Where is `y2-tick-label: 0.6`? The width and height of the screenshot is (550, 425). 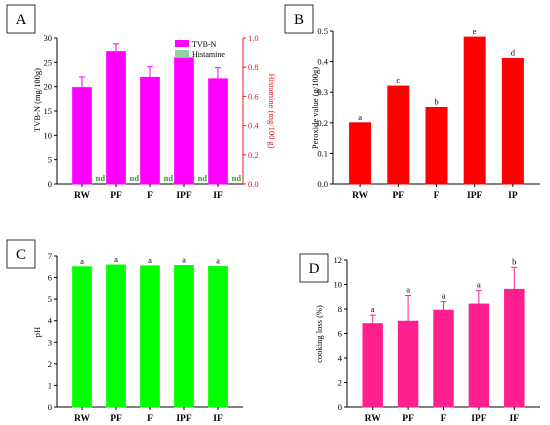 y2-tick-label: 0.6 is located at coordinates (253, 96).